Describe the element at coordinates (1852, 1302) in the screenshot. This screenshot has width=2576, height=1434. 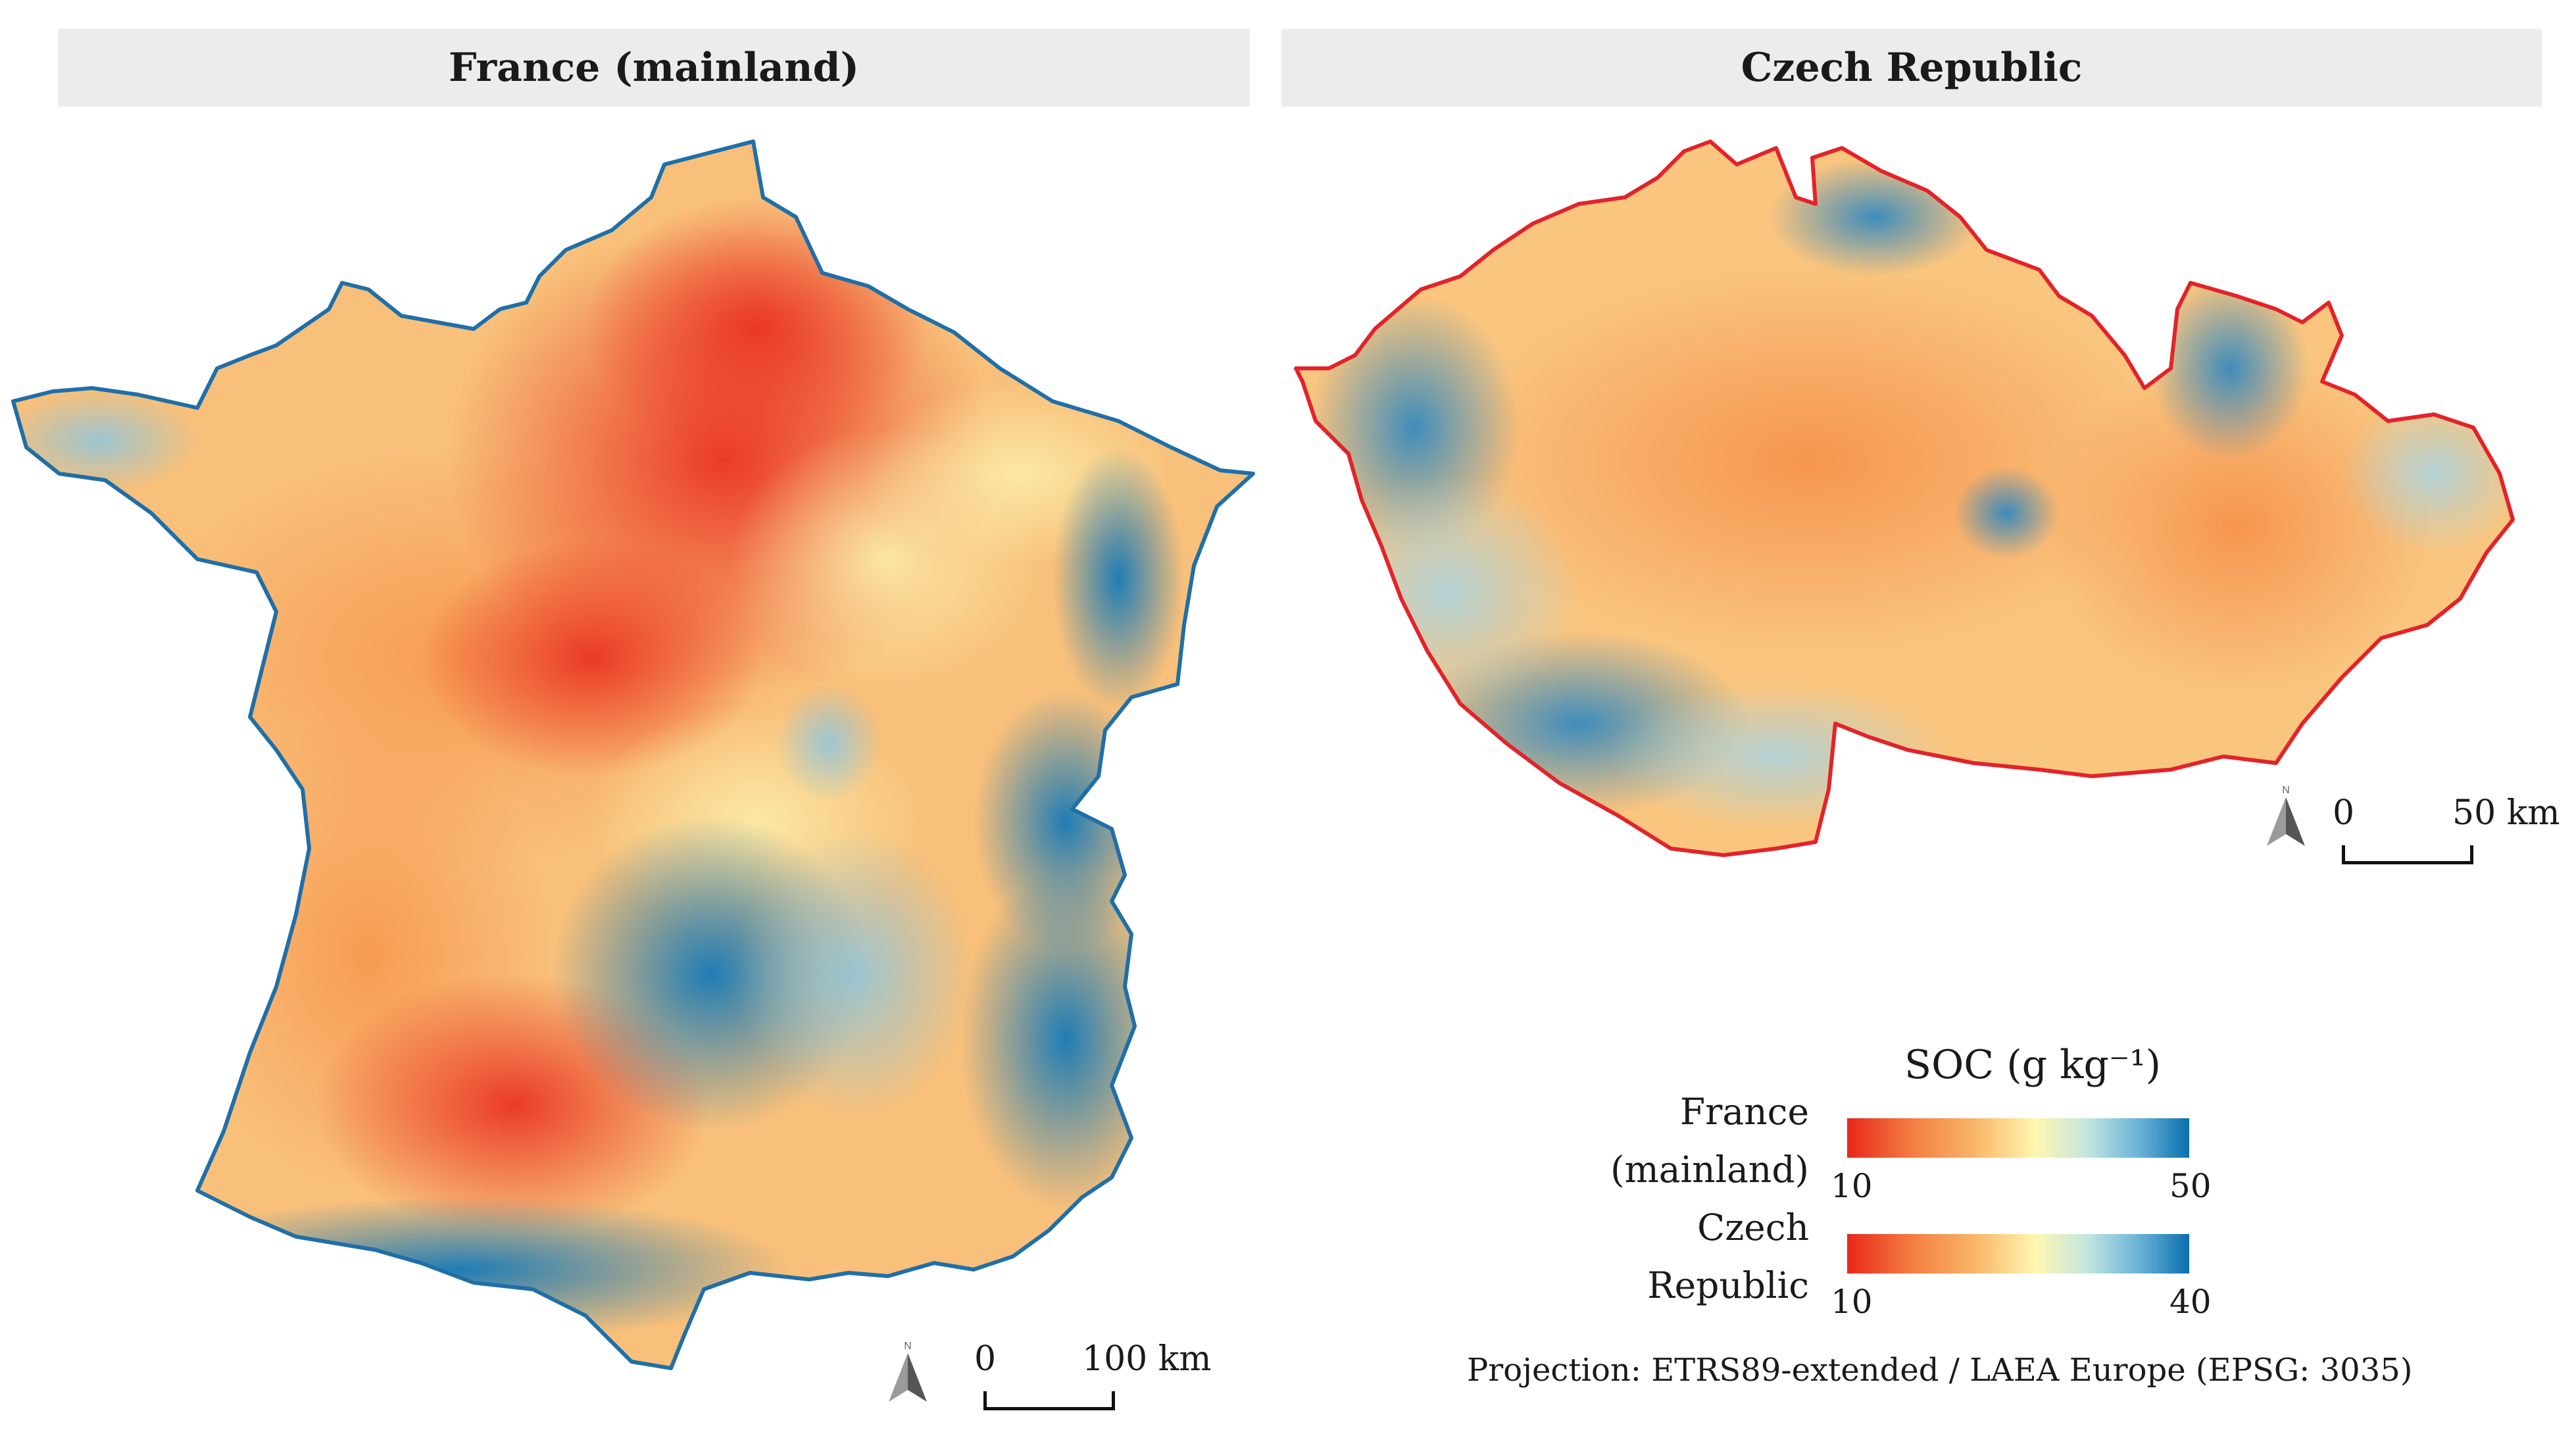
I see `legend-czech-min: 10` at that location.